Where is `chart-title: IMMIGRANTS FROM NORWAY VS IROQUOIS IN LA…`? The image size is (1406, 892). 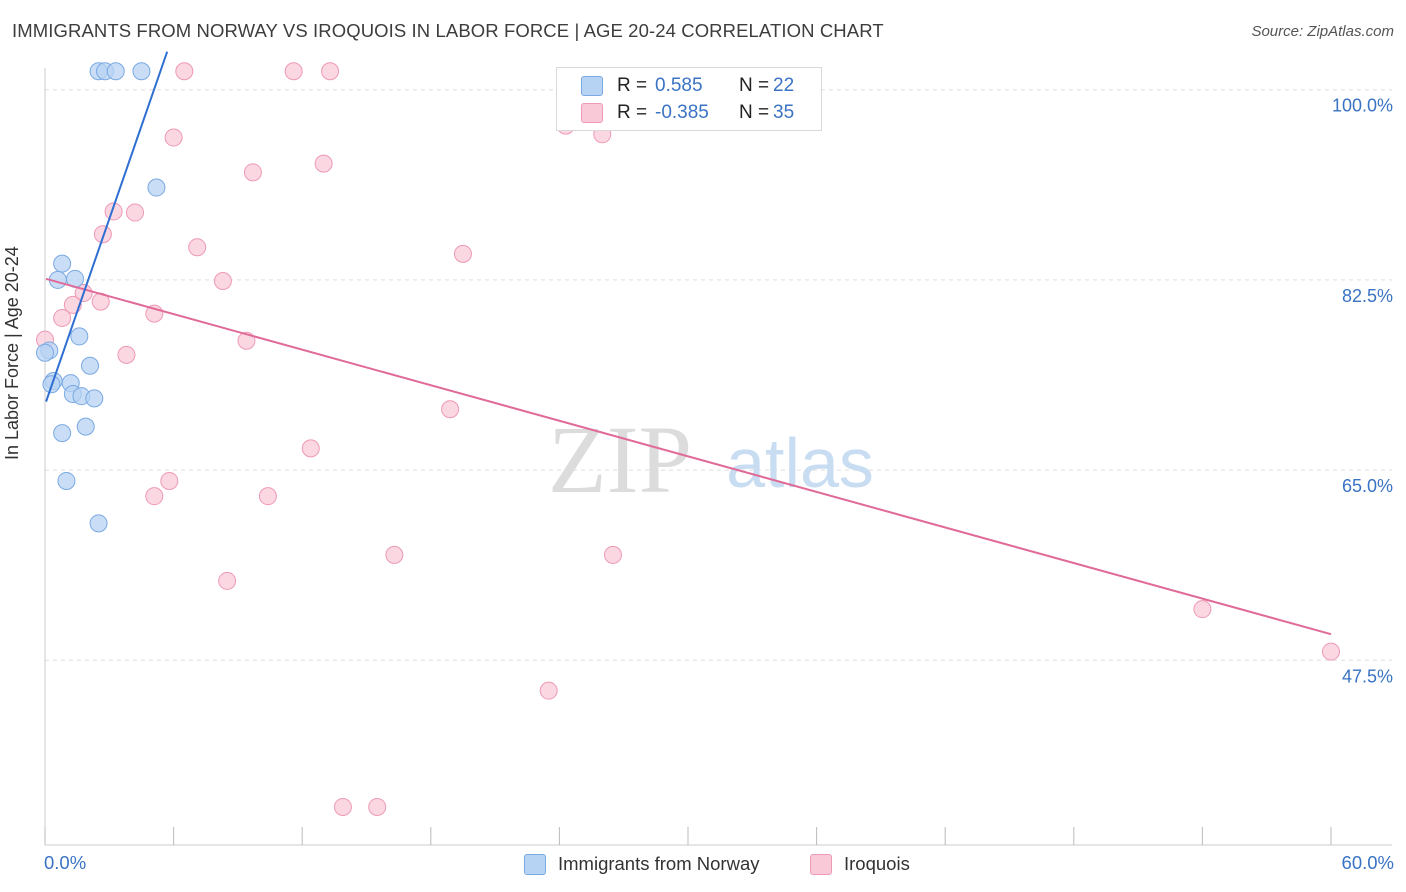 chart-title: IMMIGRANTS FROM NORWAY VS IROQUOIS IN LA… is located at coordinates (448, 30).